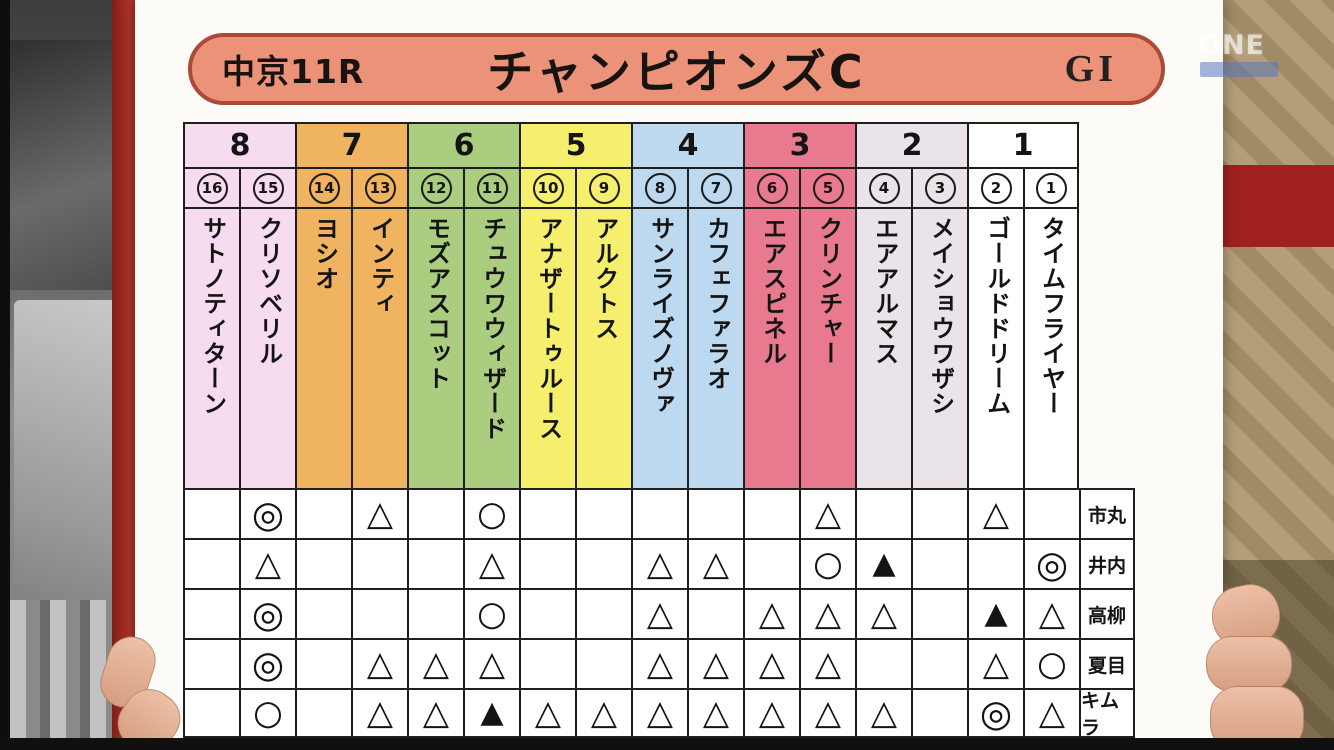 Image resolution: width=1334 pixels, height=750 pixels. I want to click on horse-number-cell: 7, so click(715, 187).